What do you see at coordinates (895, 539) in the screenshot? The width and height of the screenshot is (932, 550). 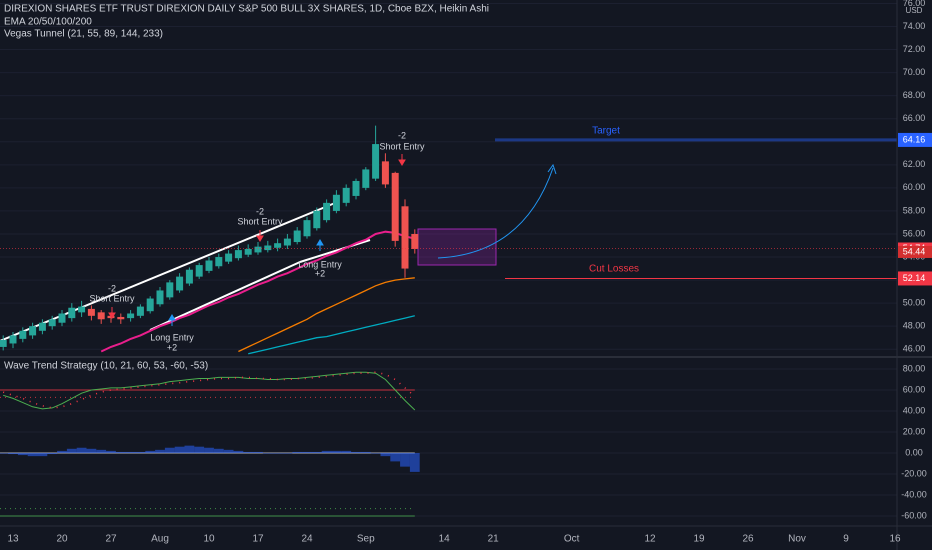 I see `x-tick-label: 16` at bounding box center [895, 539].